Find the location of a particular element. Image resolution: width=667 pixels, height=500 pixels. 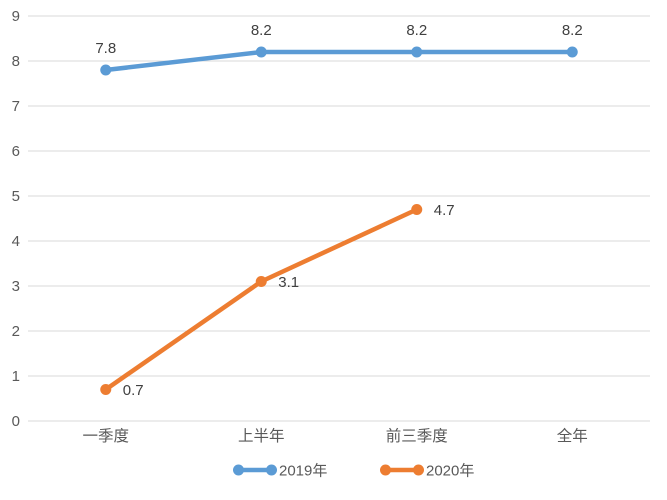

data-label-2019年: 7.8 is located at coordinates (105, 48).